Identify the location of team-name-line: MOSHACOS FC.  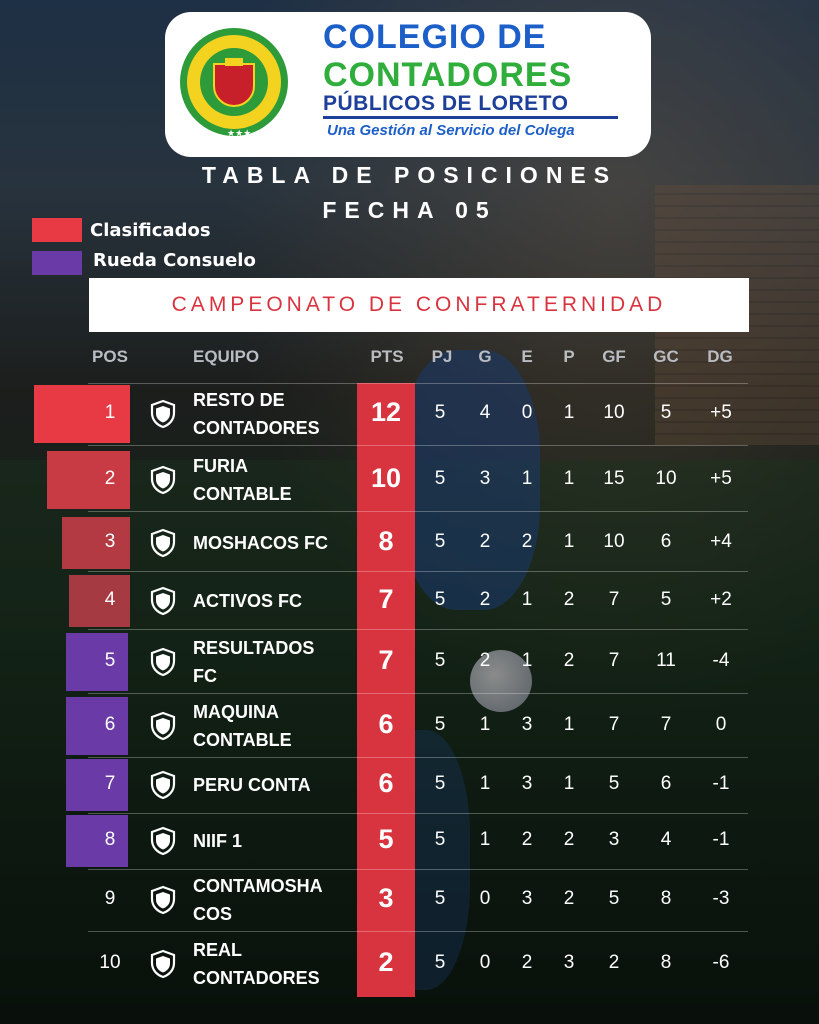
(260, 543).